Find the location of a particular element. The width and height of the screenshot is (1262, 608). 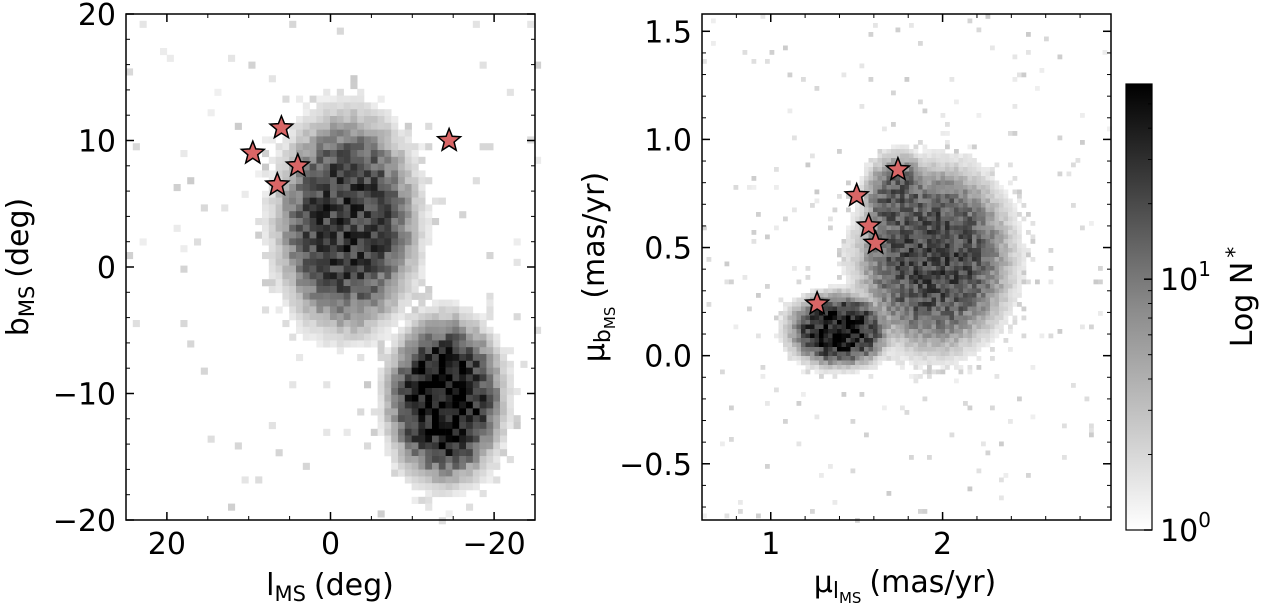

x-axis-label: lMS (deg) is located at coordinates (330, 587).